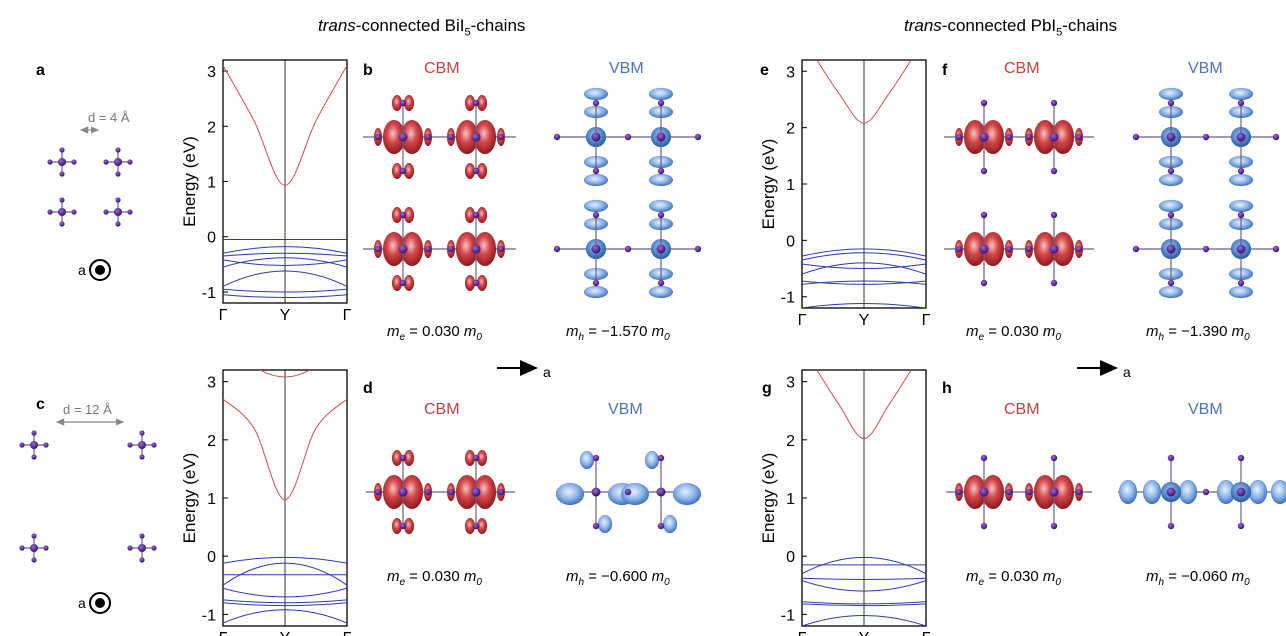  I want to click on y-tick-label: 3, so click(790, 383).